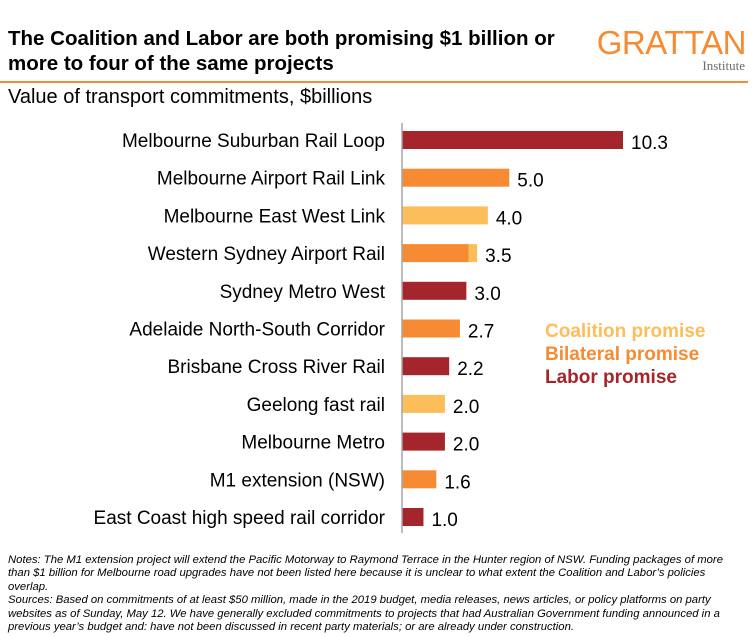  What do you see at coordinates (509, 218) in the screenshot?
I see `value-label: 4.0` at bounding box center [509, 218].